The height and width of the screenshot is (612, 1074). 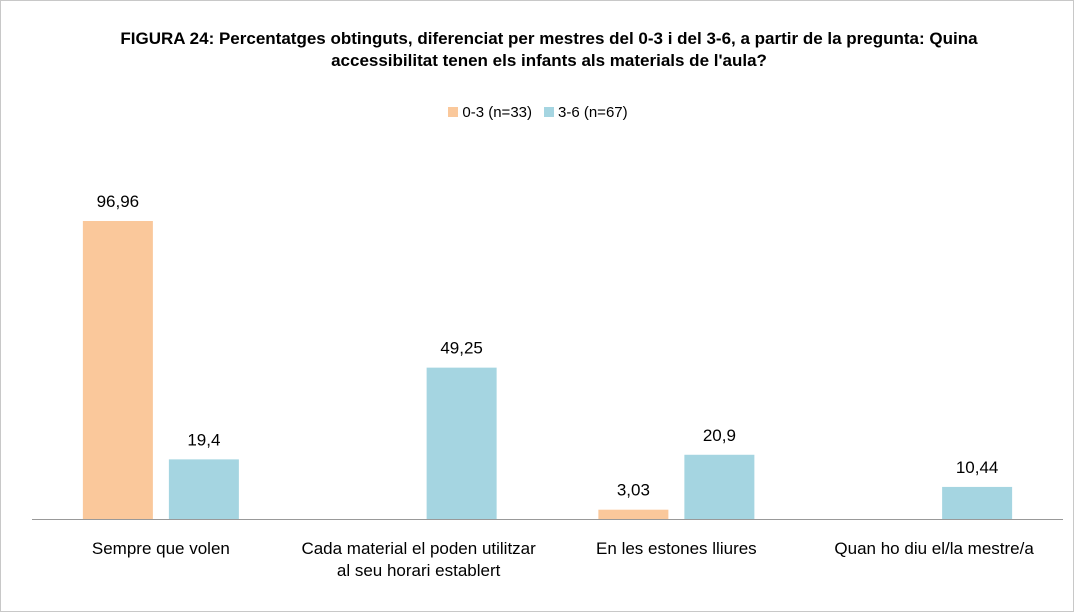 I want to click on data-label: 19,4, so click(x=203, y=439).